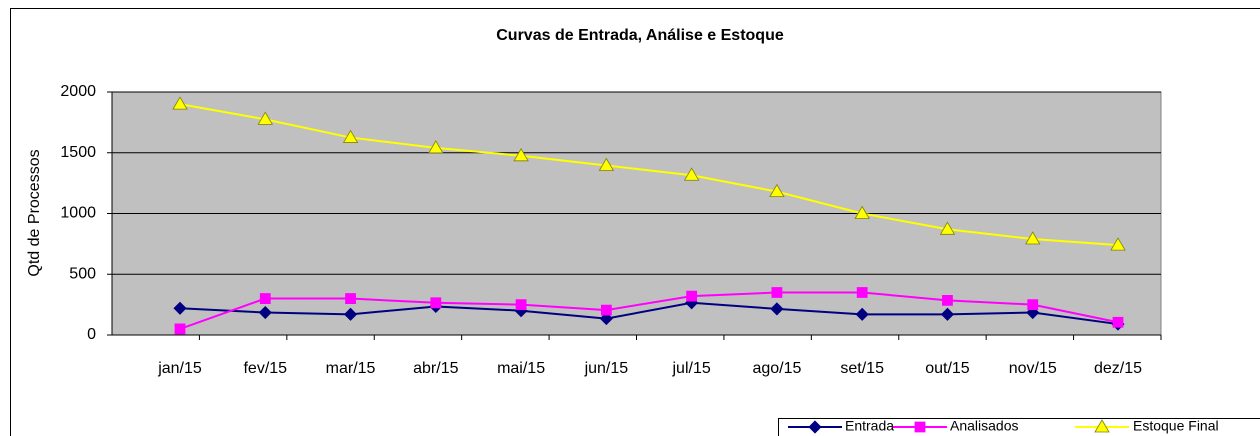  Describe the element at coordinates (1033, 368) in the screenshot. I see `x-tick-label: nov/15` at that location.